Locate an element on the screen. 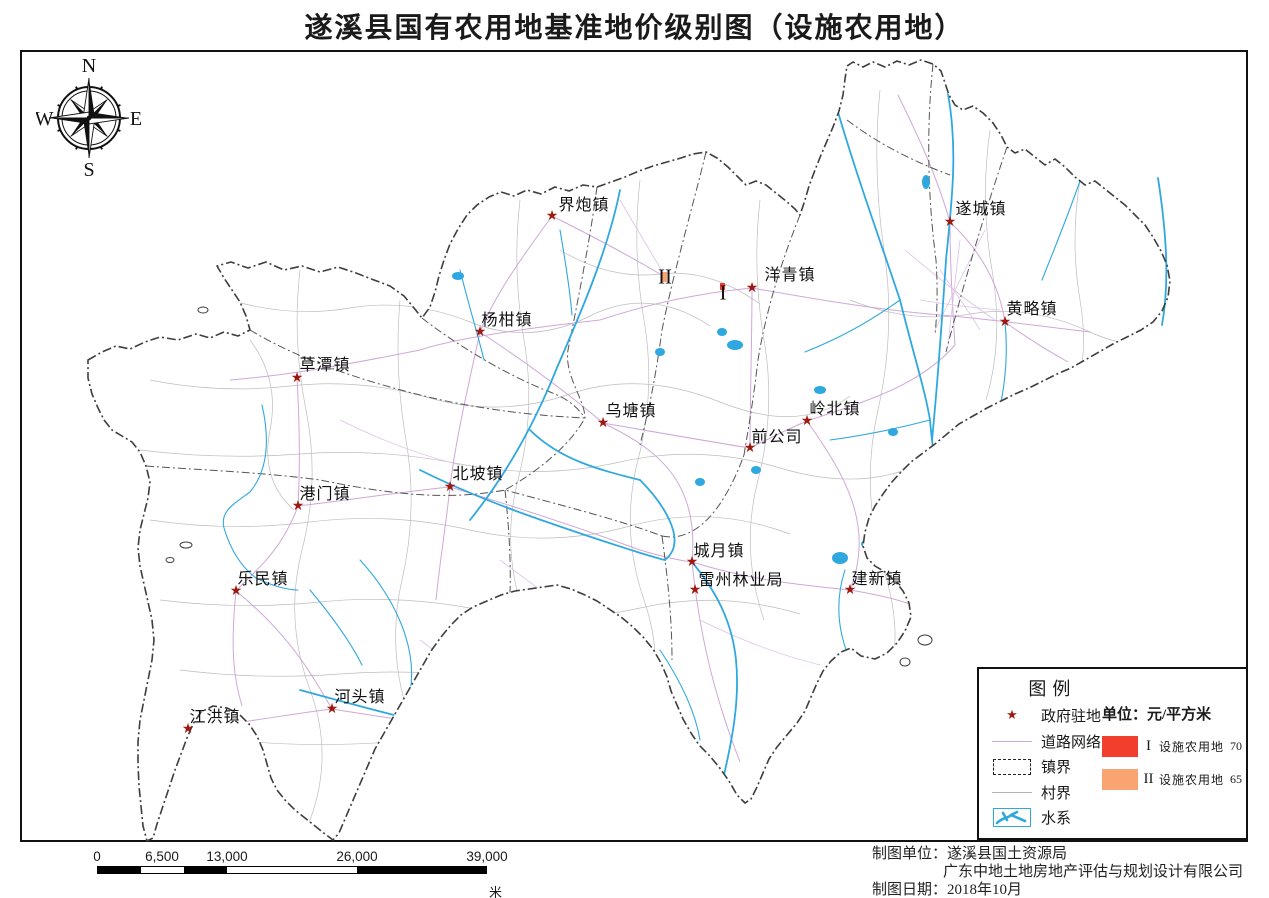 The height and width of the screenshot is (898, 1269). compass-ticks is located at coordinates (89, 118).